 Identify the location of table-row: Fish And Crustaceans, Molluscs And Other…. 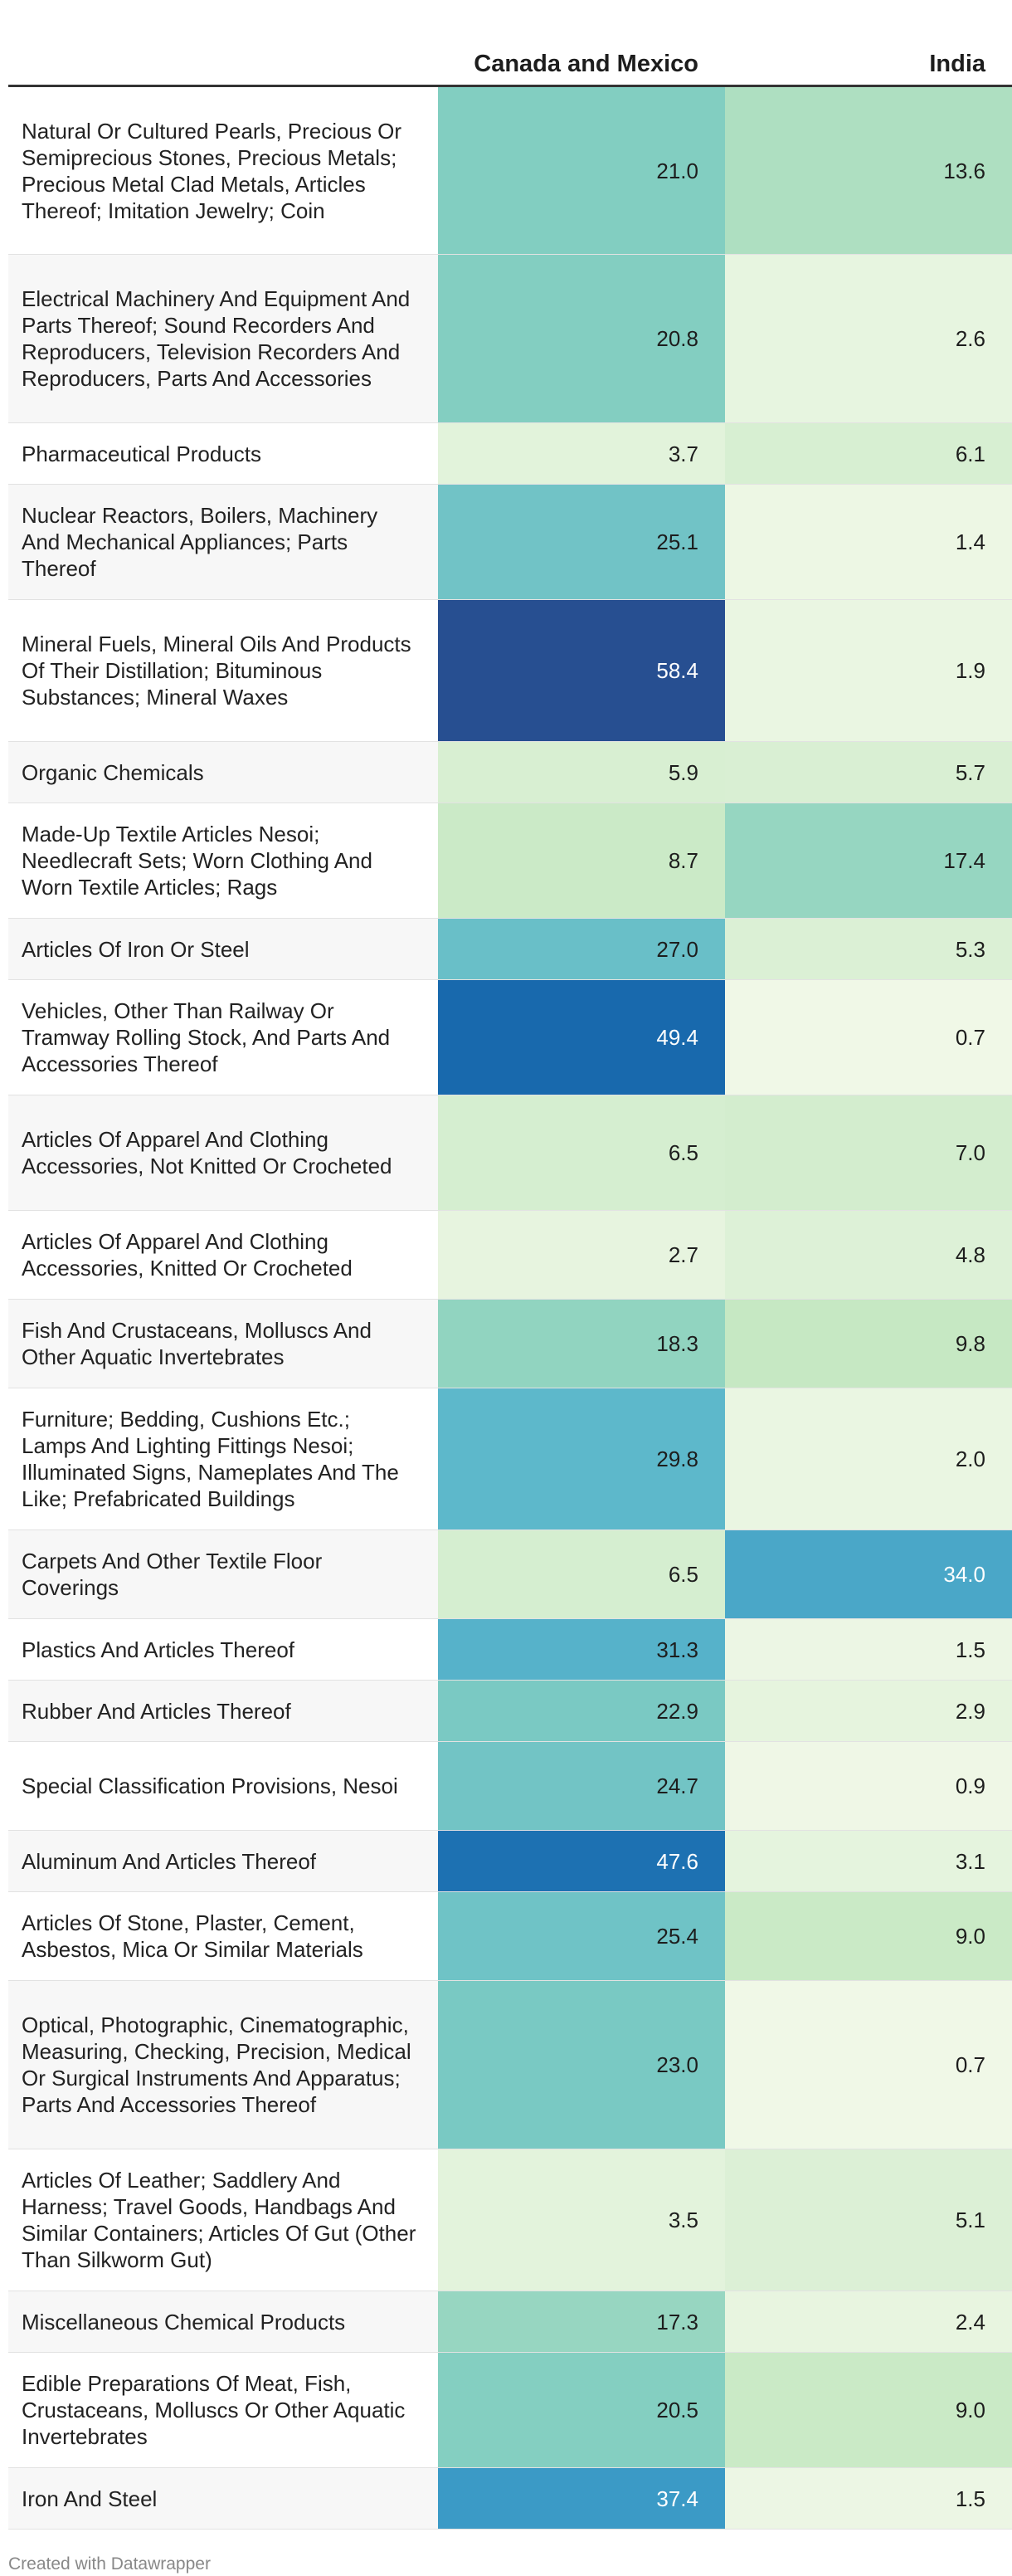
(510, 1344).